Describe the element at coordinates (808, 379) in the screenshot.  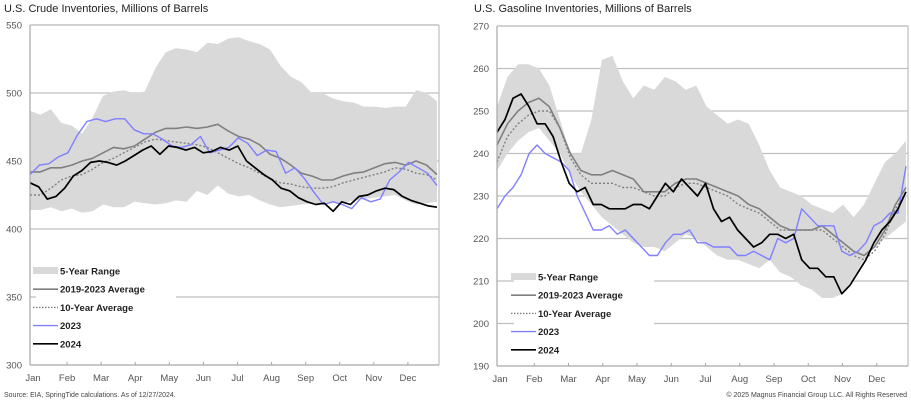
I see `gasoline-x-tick-label: Oct` at that location.